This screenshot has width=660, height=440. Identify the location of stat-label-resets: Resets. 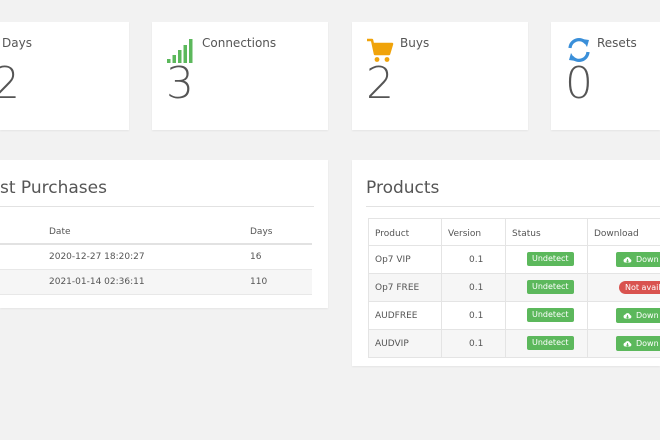
(617, 43).